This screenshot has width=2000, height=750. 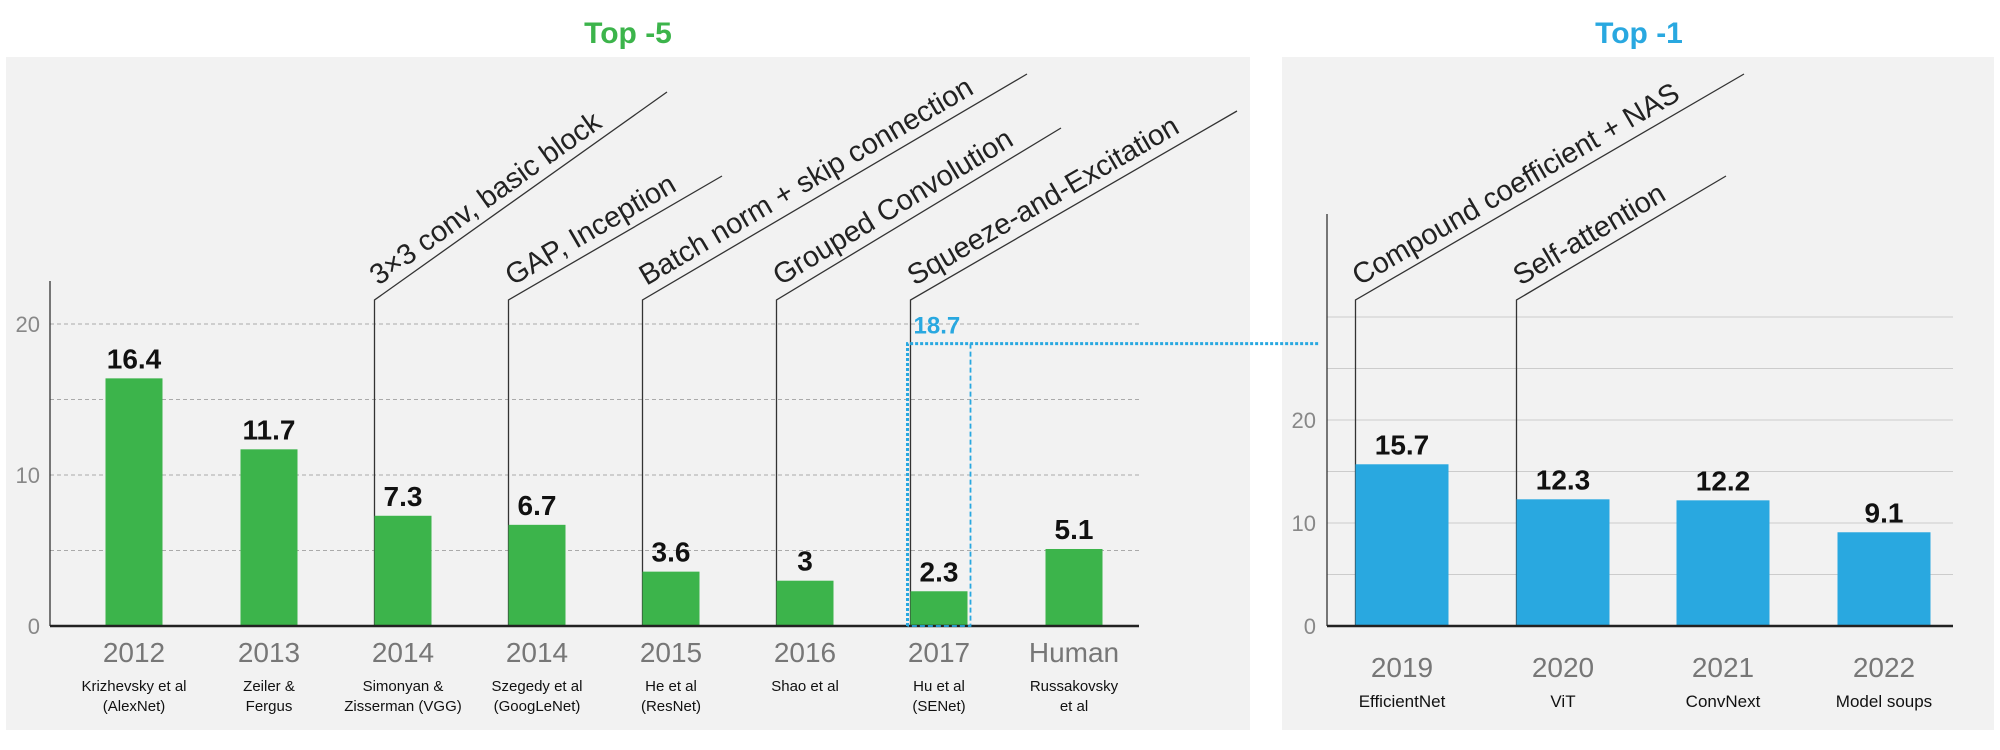 What do you see at coordinates (628, 33) in the screenshot?
I see `top5-title: Top -5` at bounding box center [628, 33].